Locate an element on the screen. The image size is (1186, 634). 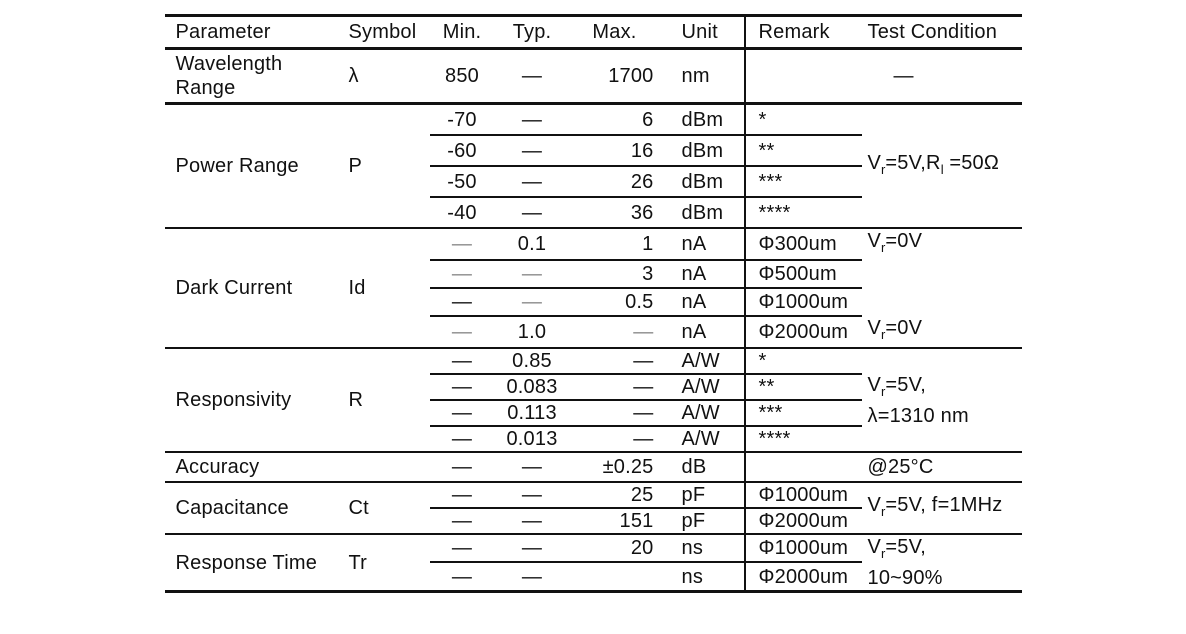
table-row: Response Time Tr — —20 ns Φ1000um Vr=5V, 10~90% is located at coordinates (593, 562).